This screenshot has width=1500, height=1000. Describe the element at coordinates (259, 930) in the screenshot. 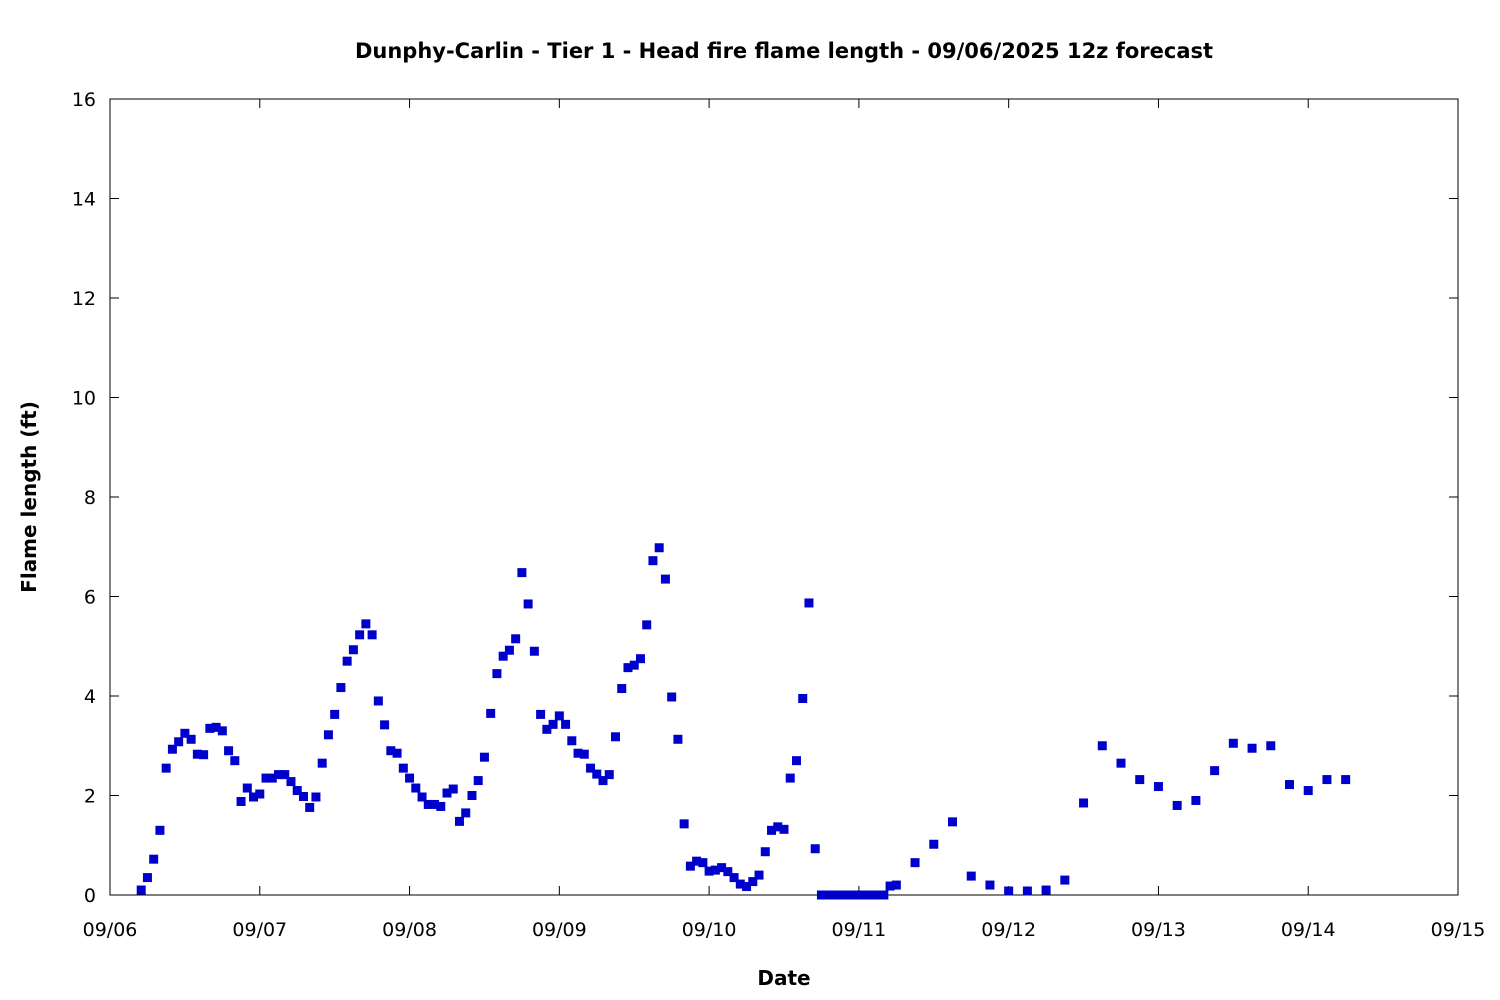

I see `x-tick-label: 09/07` at that location.